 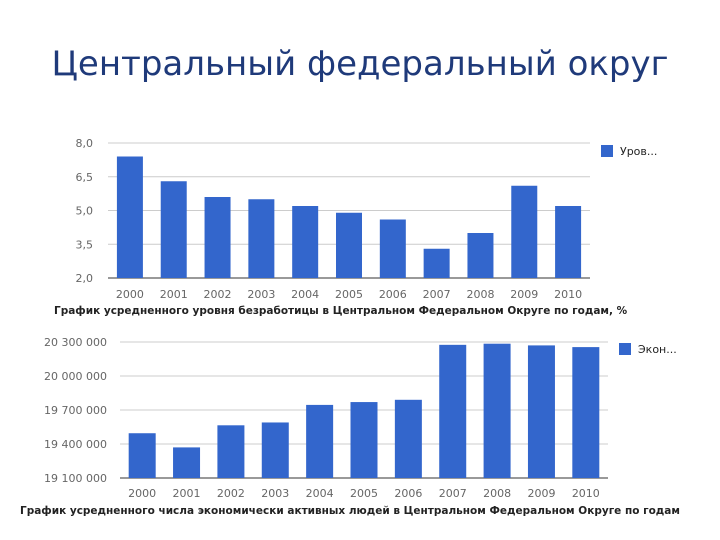 I want to click on y-tick-label: 6,5, so click(x=85, y=177).